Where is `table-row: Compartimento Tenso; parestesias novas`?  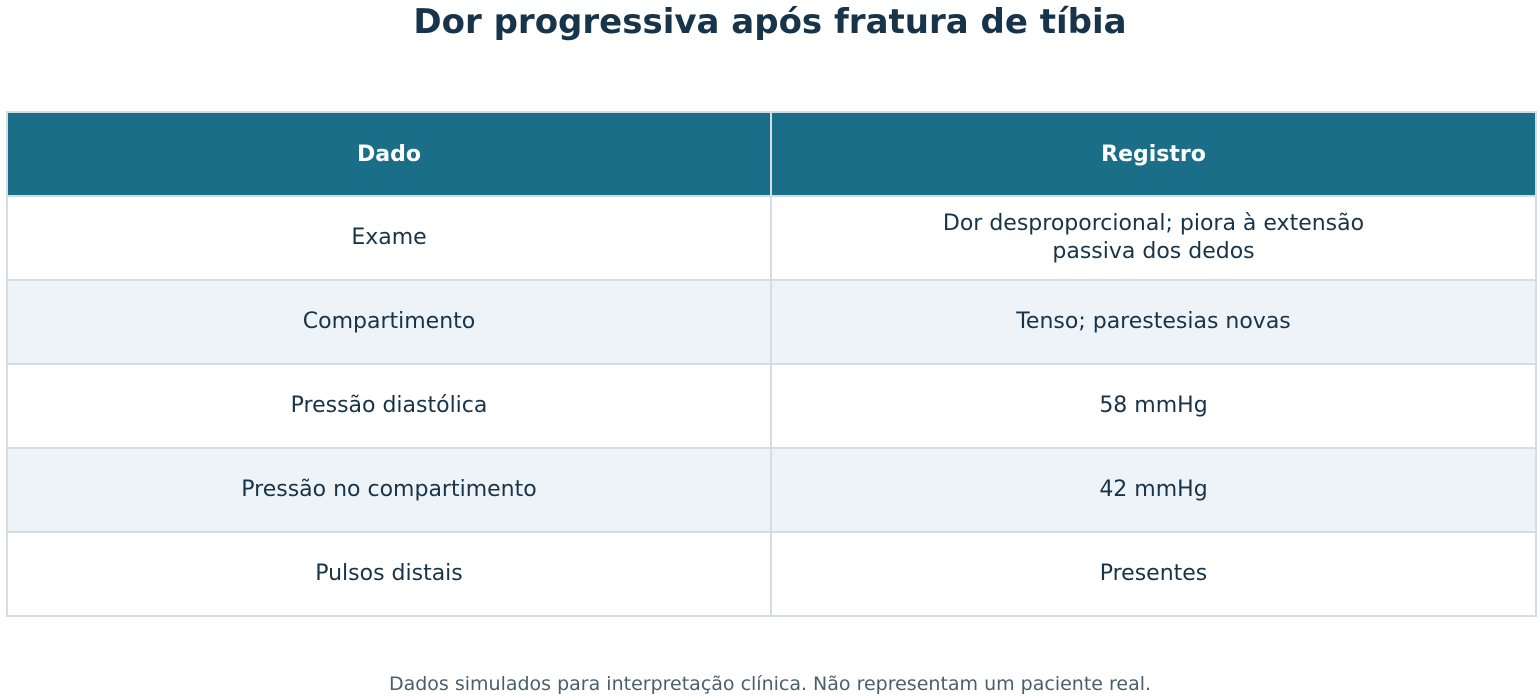 table-row: Compartimento Tenso; parestesias novas is located at coordinates (771, 322).